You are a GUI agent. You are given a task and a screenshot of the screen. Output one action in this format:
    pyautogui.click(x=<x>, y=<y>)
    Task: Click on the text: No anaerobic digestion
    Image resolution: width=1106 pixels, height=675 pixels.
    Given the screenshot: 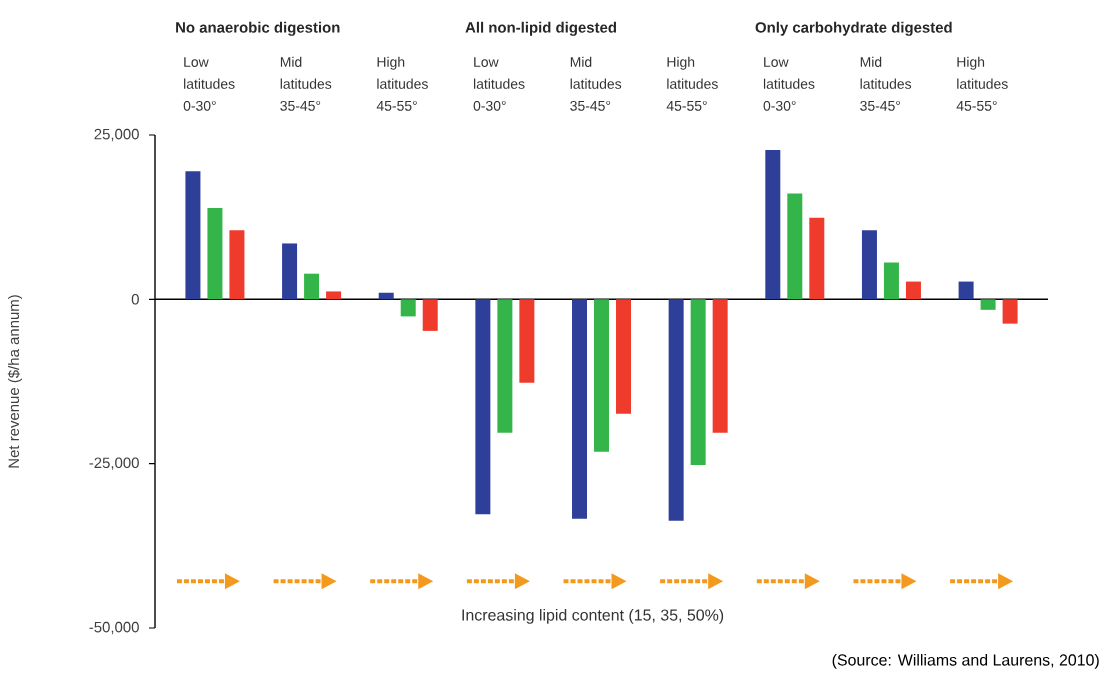 What is the action you would take?
    pyautogui.click(x=258, y=28)
    